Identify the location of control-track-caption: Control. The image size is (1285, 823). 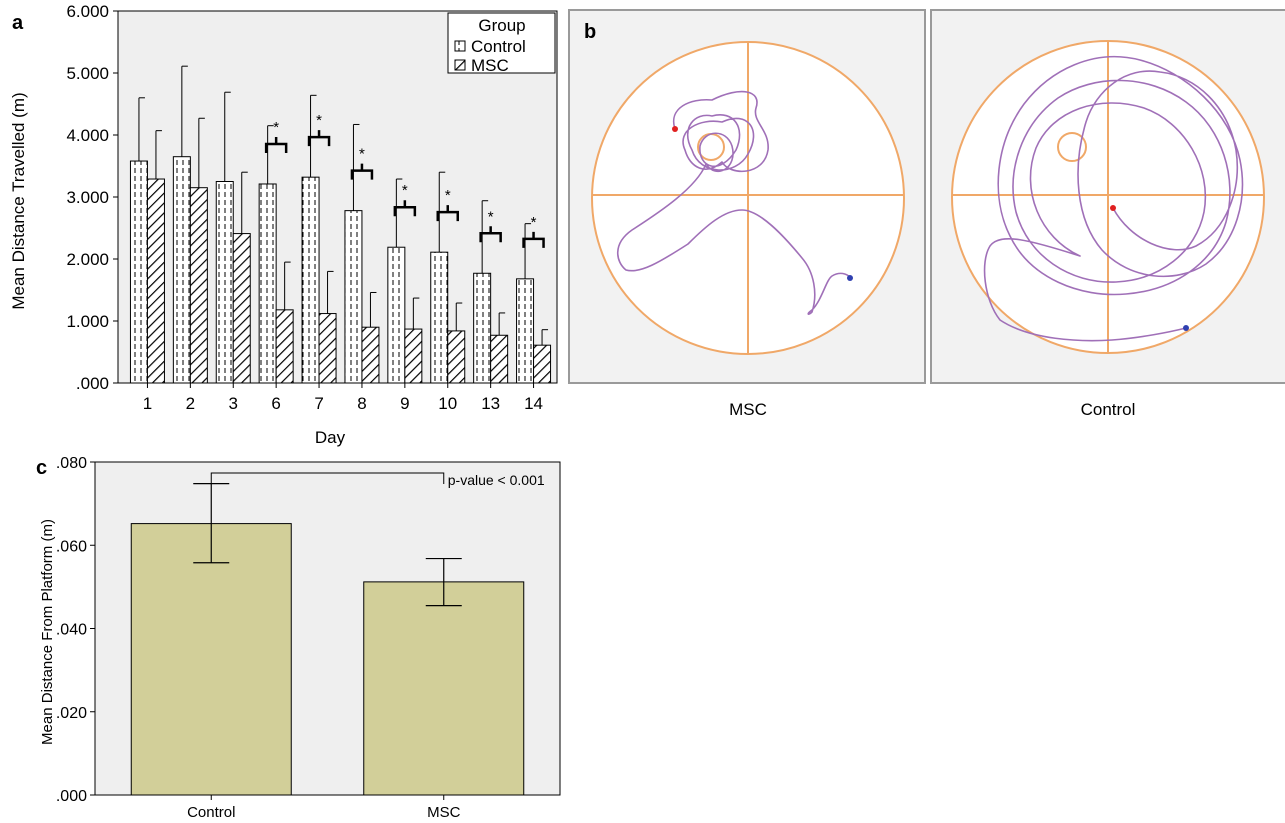
(1108, 409).